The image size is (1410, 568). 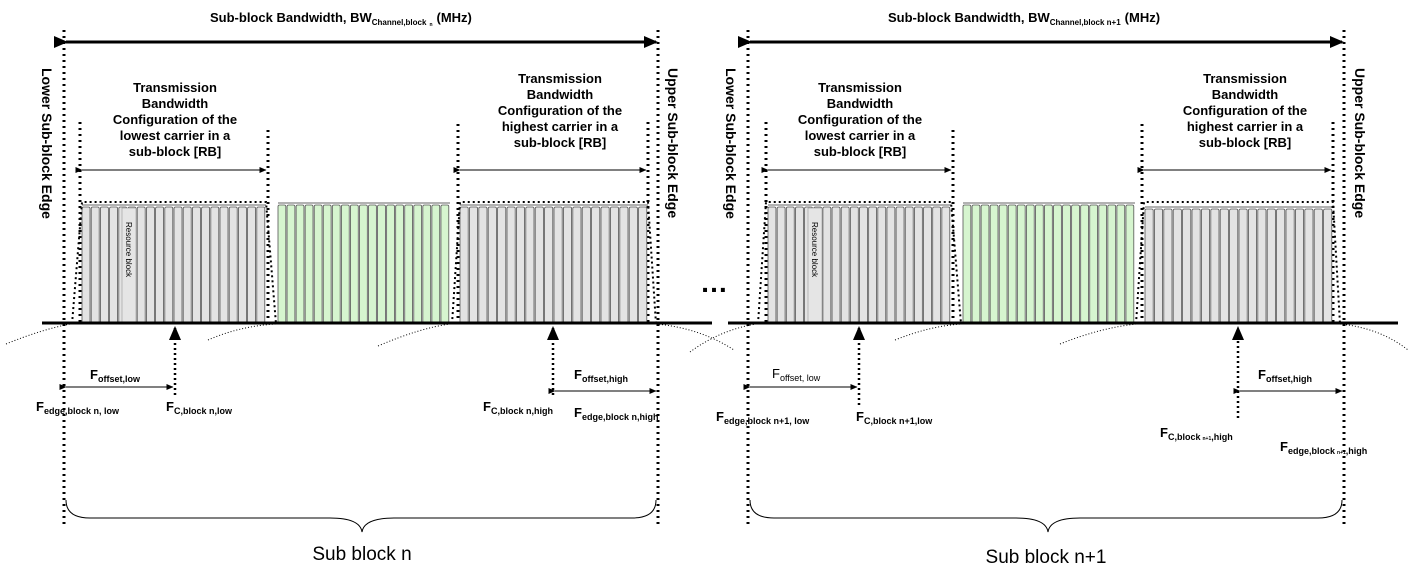 I want to click on fedge-high-label: Fedge,block n,high, so click(x=616, y=413).